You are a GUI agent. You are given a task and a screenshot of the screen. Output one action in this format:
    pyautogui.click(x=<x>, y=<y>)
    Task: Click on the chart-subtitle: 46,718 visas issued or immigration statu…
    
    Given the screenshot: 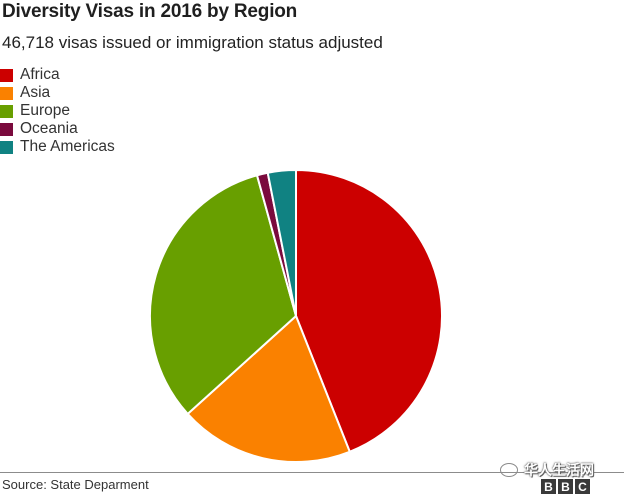 What is the action you would take?
    pyautogui.click(x=192, y=42)
    